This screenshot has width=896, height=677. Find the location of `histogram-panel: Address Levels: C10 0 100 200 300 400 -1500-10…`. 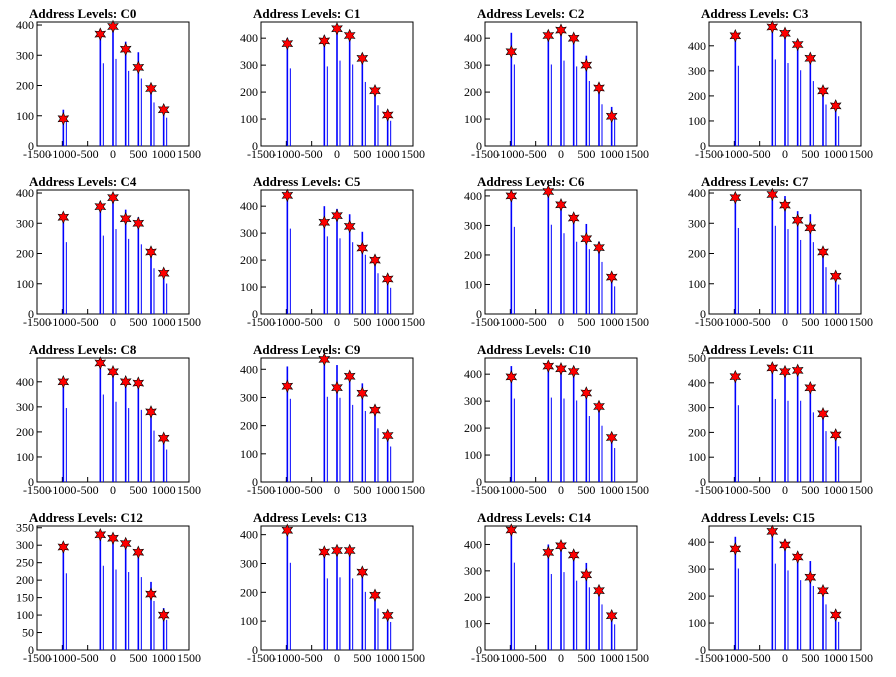

histogram-panel: Address Levels: C10 0 100 200 300 400 -1500-10… is located at coordinates (556, 419).